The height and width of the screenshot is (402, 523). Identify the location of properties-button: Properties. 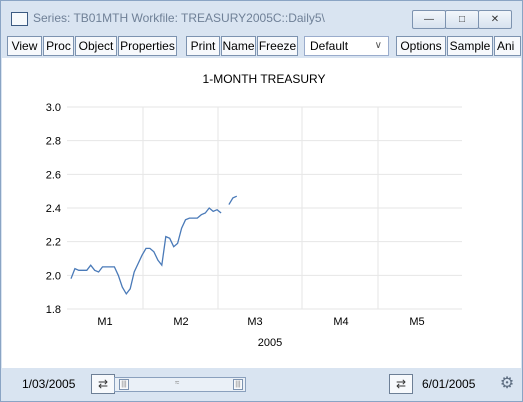
(147, 46).